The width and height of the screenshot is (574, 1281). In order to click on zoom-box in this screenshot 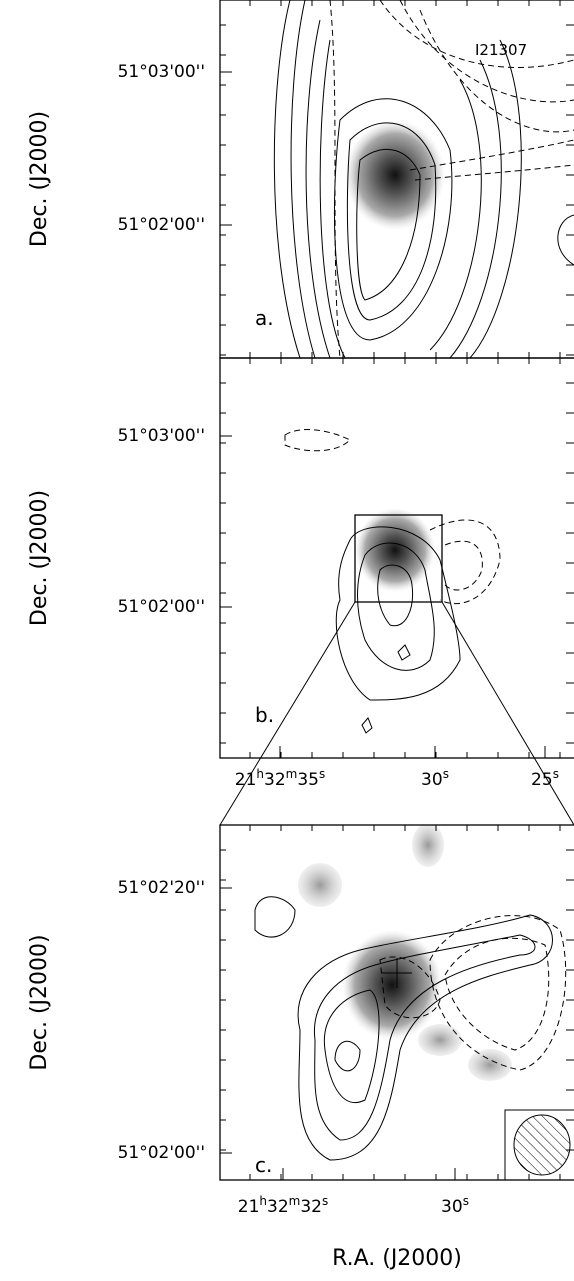, I will do `click(398, 558)`.